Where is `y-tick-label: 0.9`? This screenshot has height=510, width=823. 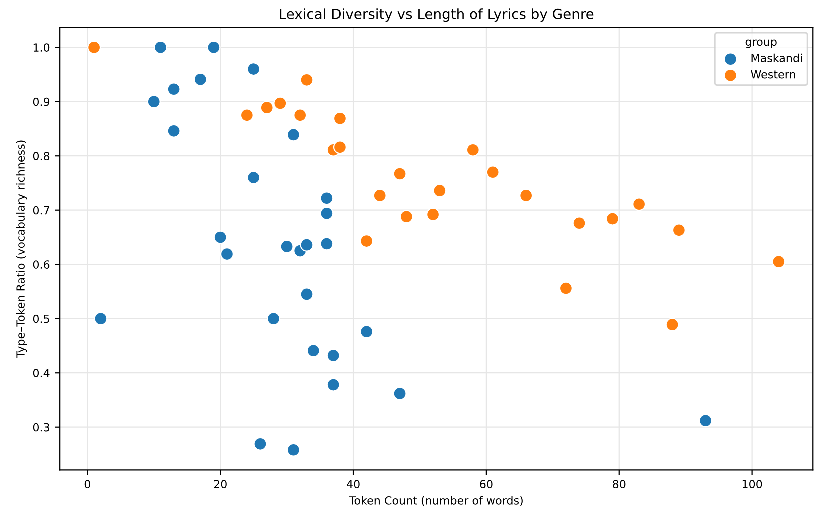
y-tick-label: 0.9 is located at coordinates (41, 102).